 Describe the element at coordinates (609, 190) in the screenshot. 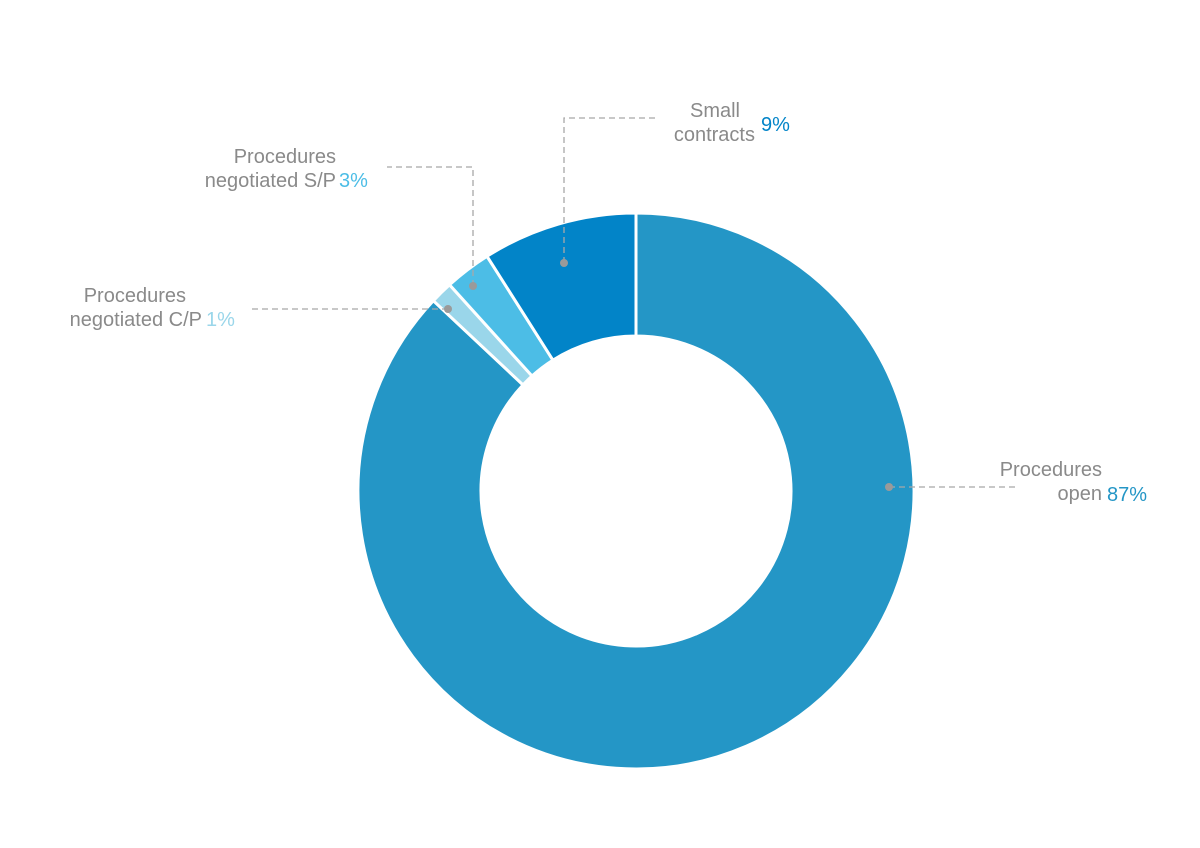

I see `leader-line-small-contracts` at that location.